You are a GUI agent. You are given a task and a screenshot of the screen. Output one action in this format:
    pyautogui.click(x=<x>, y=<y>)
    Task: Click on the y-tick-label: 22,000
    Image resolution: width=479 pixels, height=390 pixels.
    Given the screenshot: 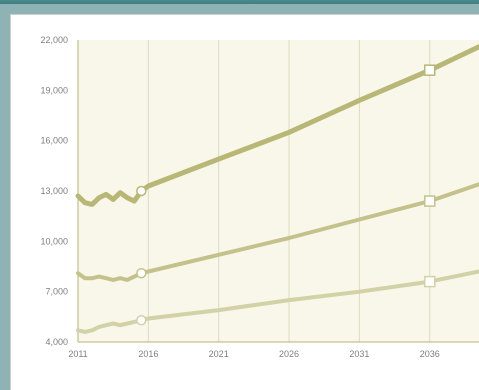 What is the action you would take?
    pyautogui.click(x=54, y=40)
    